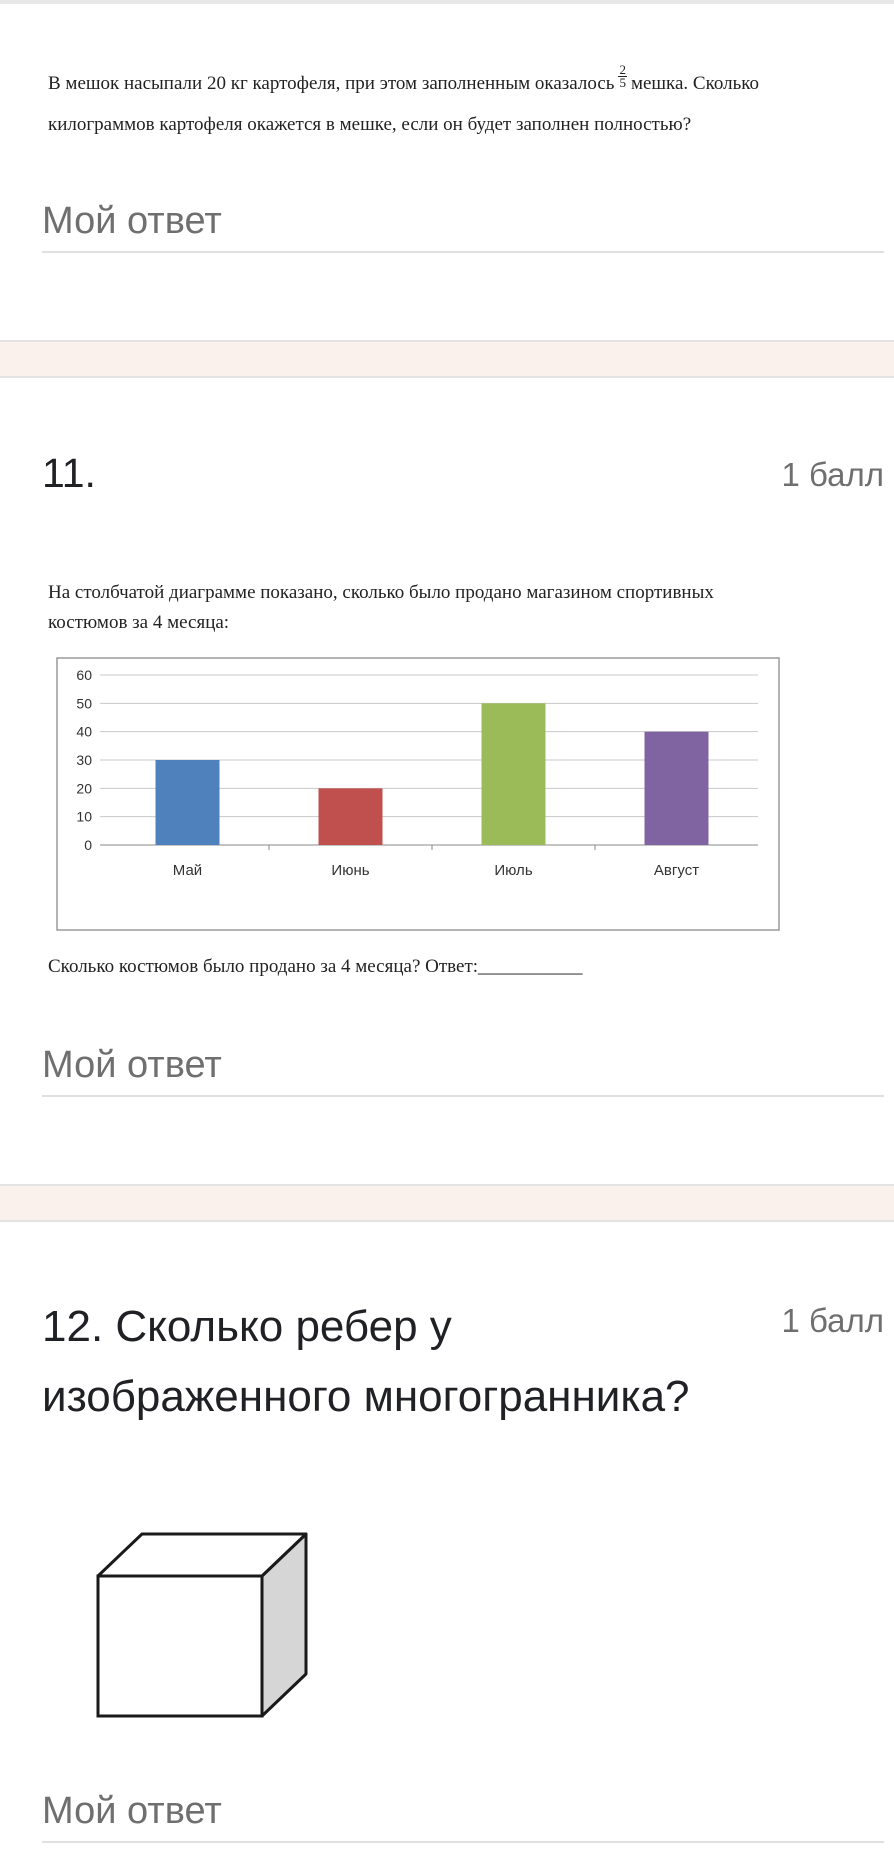 The image size is (894, 1852). Describe the element at coordinates (69, 473) in the screenshot. I see `question-number: 11.` at that location.